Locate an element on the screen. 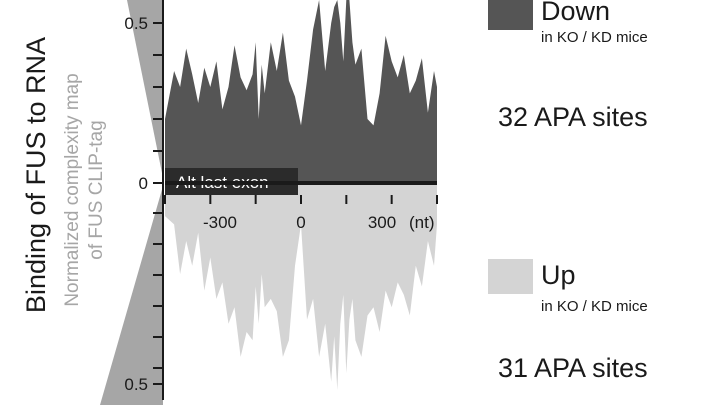  legend-sublabel-up: in KO / KD mice is located at coordinates (594, 306).